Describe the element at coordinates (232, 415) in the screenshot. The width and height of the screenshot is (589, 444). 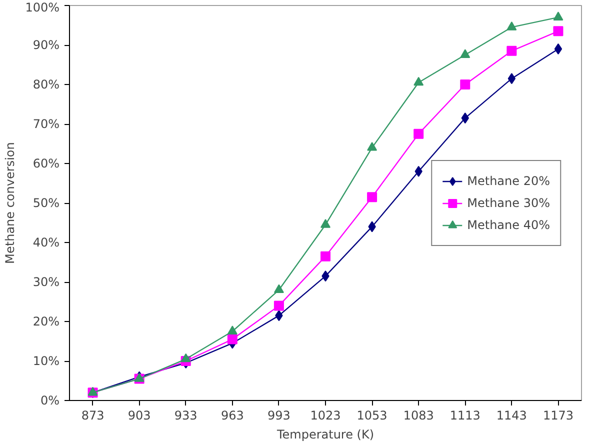
I see `x-tick-label: 963` at that location.